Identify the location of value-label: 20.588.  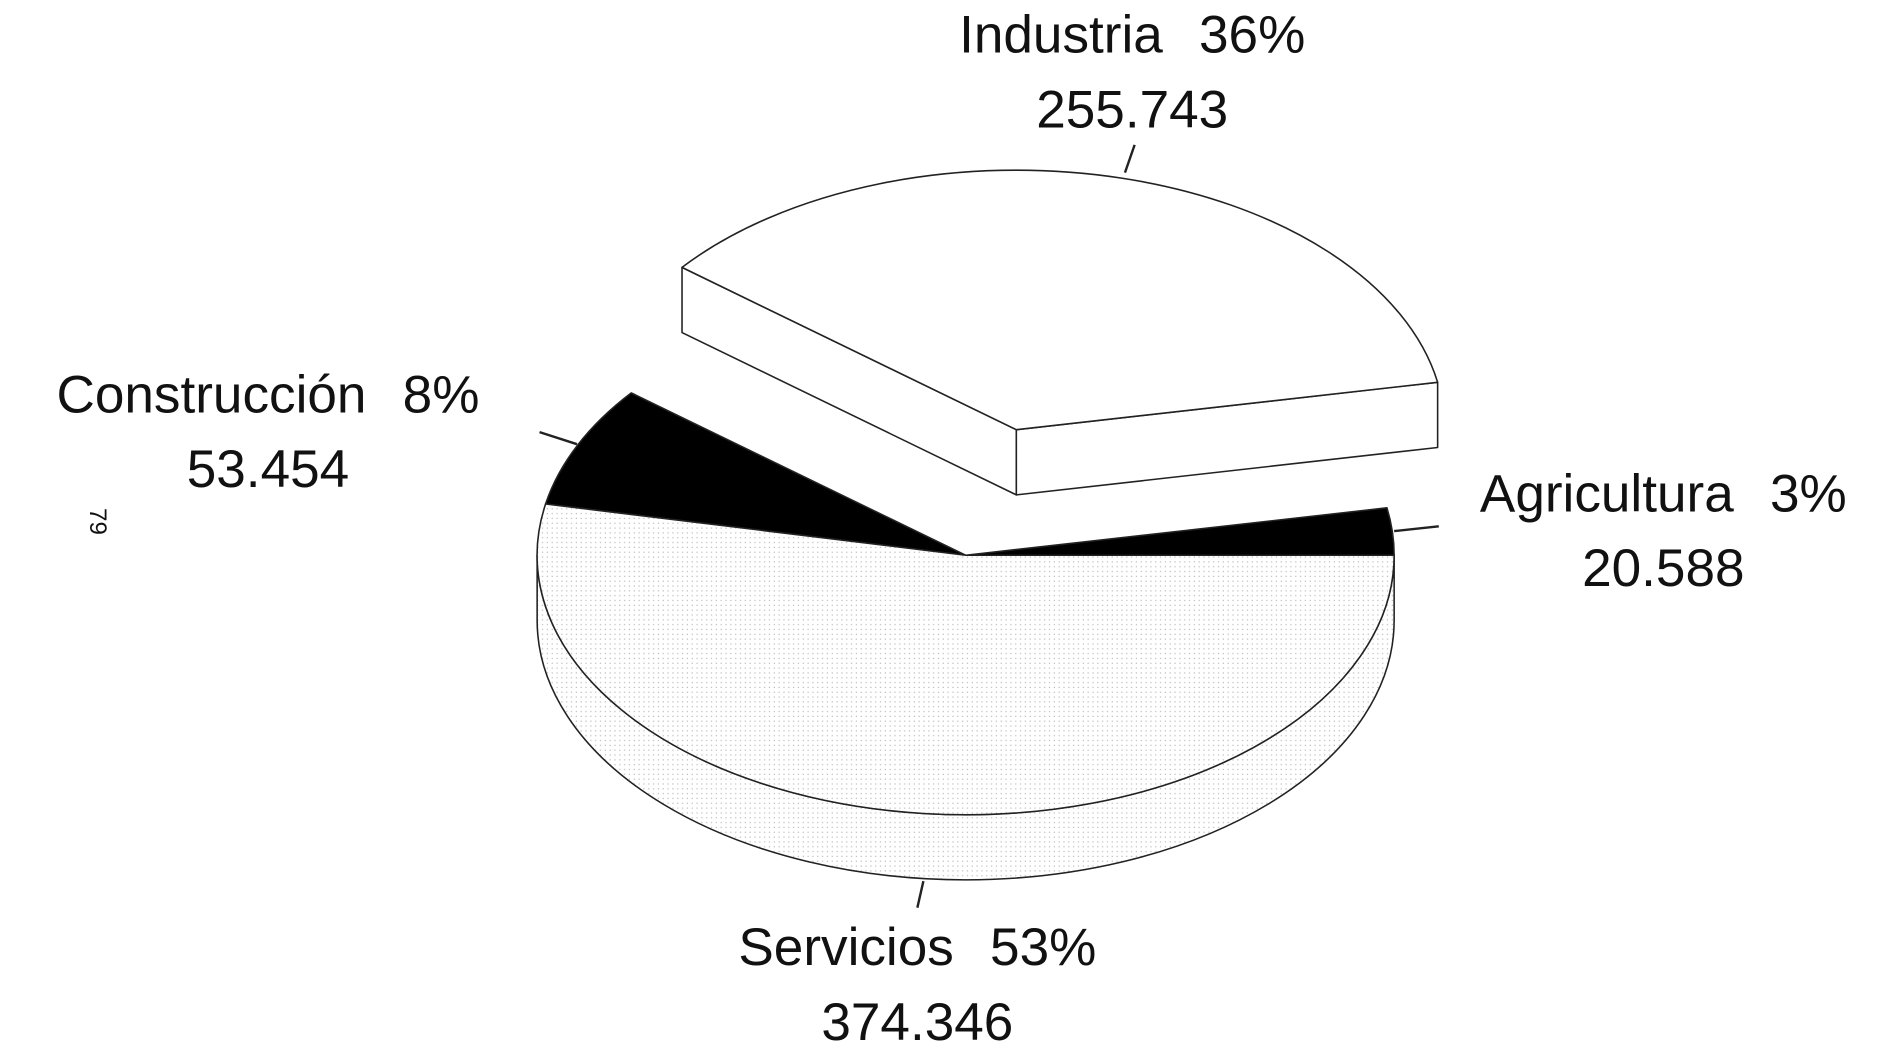
(1663, 568).